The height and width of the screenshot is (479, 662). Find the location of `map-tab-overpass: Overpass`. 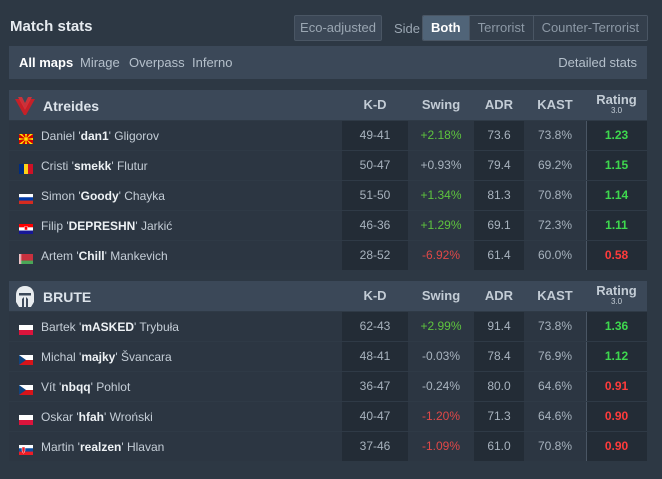

map-tab-overpass: Overpass is located at coordinates (157, 62).